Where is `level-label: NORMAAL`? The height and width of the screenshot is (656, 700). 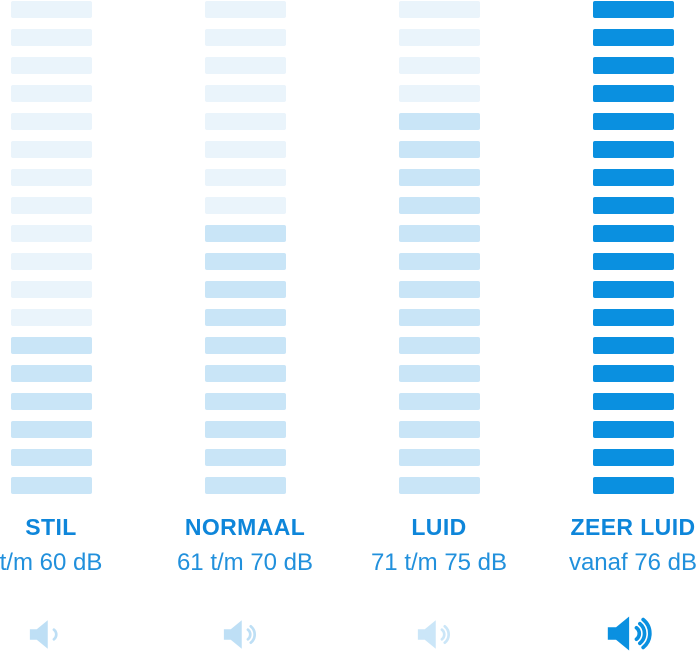 level-label: NORMAAL is located at coordinates (245, 527).